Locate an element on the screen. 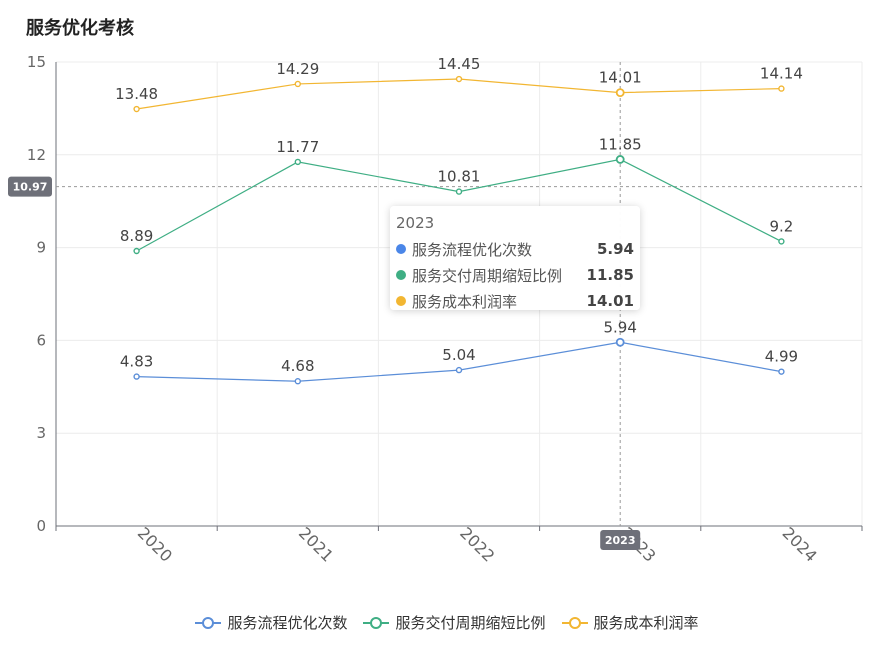 This screenshot has height=650, width=894. data-label: 13.48 is located at coordinates (136, 94).